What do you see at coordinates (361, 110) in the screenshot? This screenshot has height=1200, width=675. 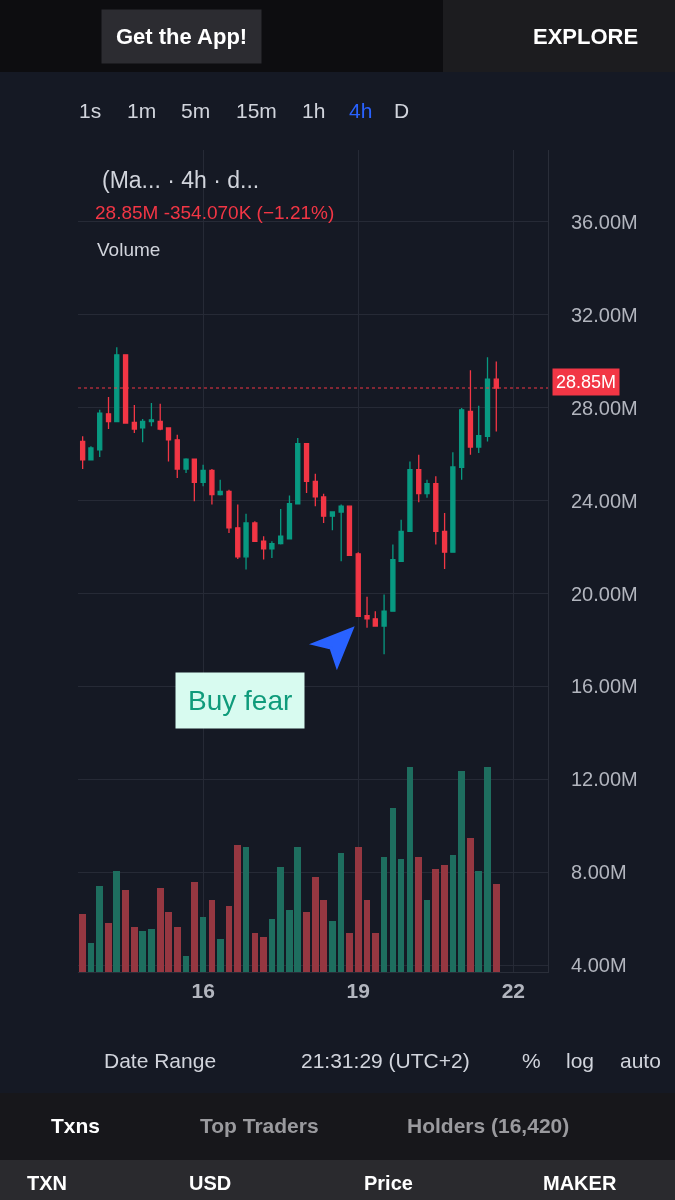 I see `text: 4h` at bounding box center [361, 110].